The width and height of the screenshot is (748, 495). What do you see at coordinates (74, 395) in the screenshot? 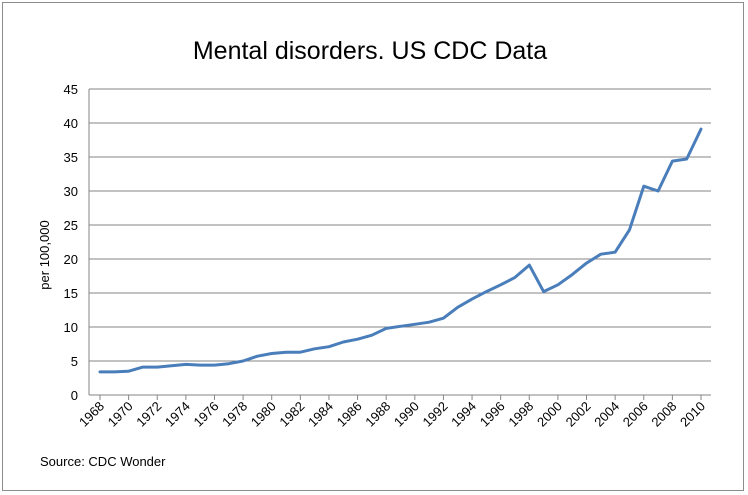
I see `y-tick-label: 0` at bounding box center [74, 395].